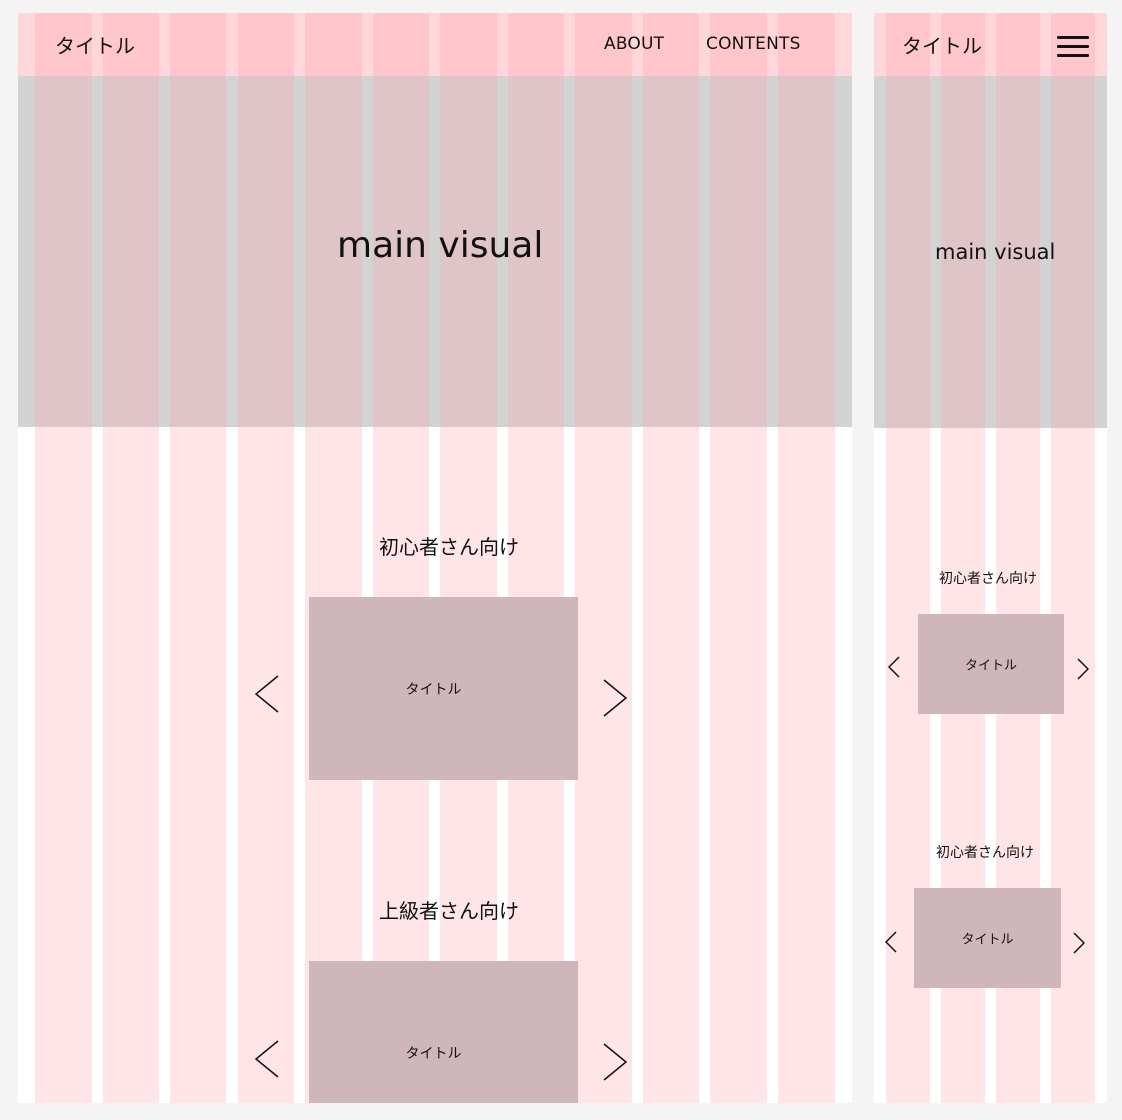  Describe the element at coordinates (634, 44) in the screenshot. I see `nav-link-about: ABOUT` at that location.